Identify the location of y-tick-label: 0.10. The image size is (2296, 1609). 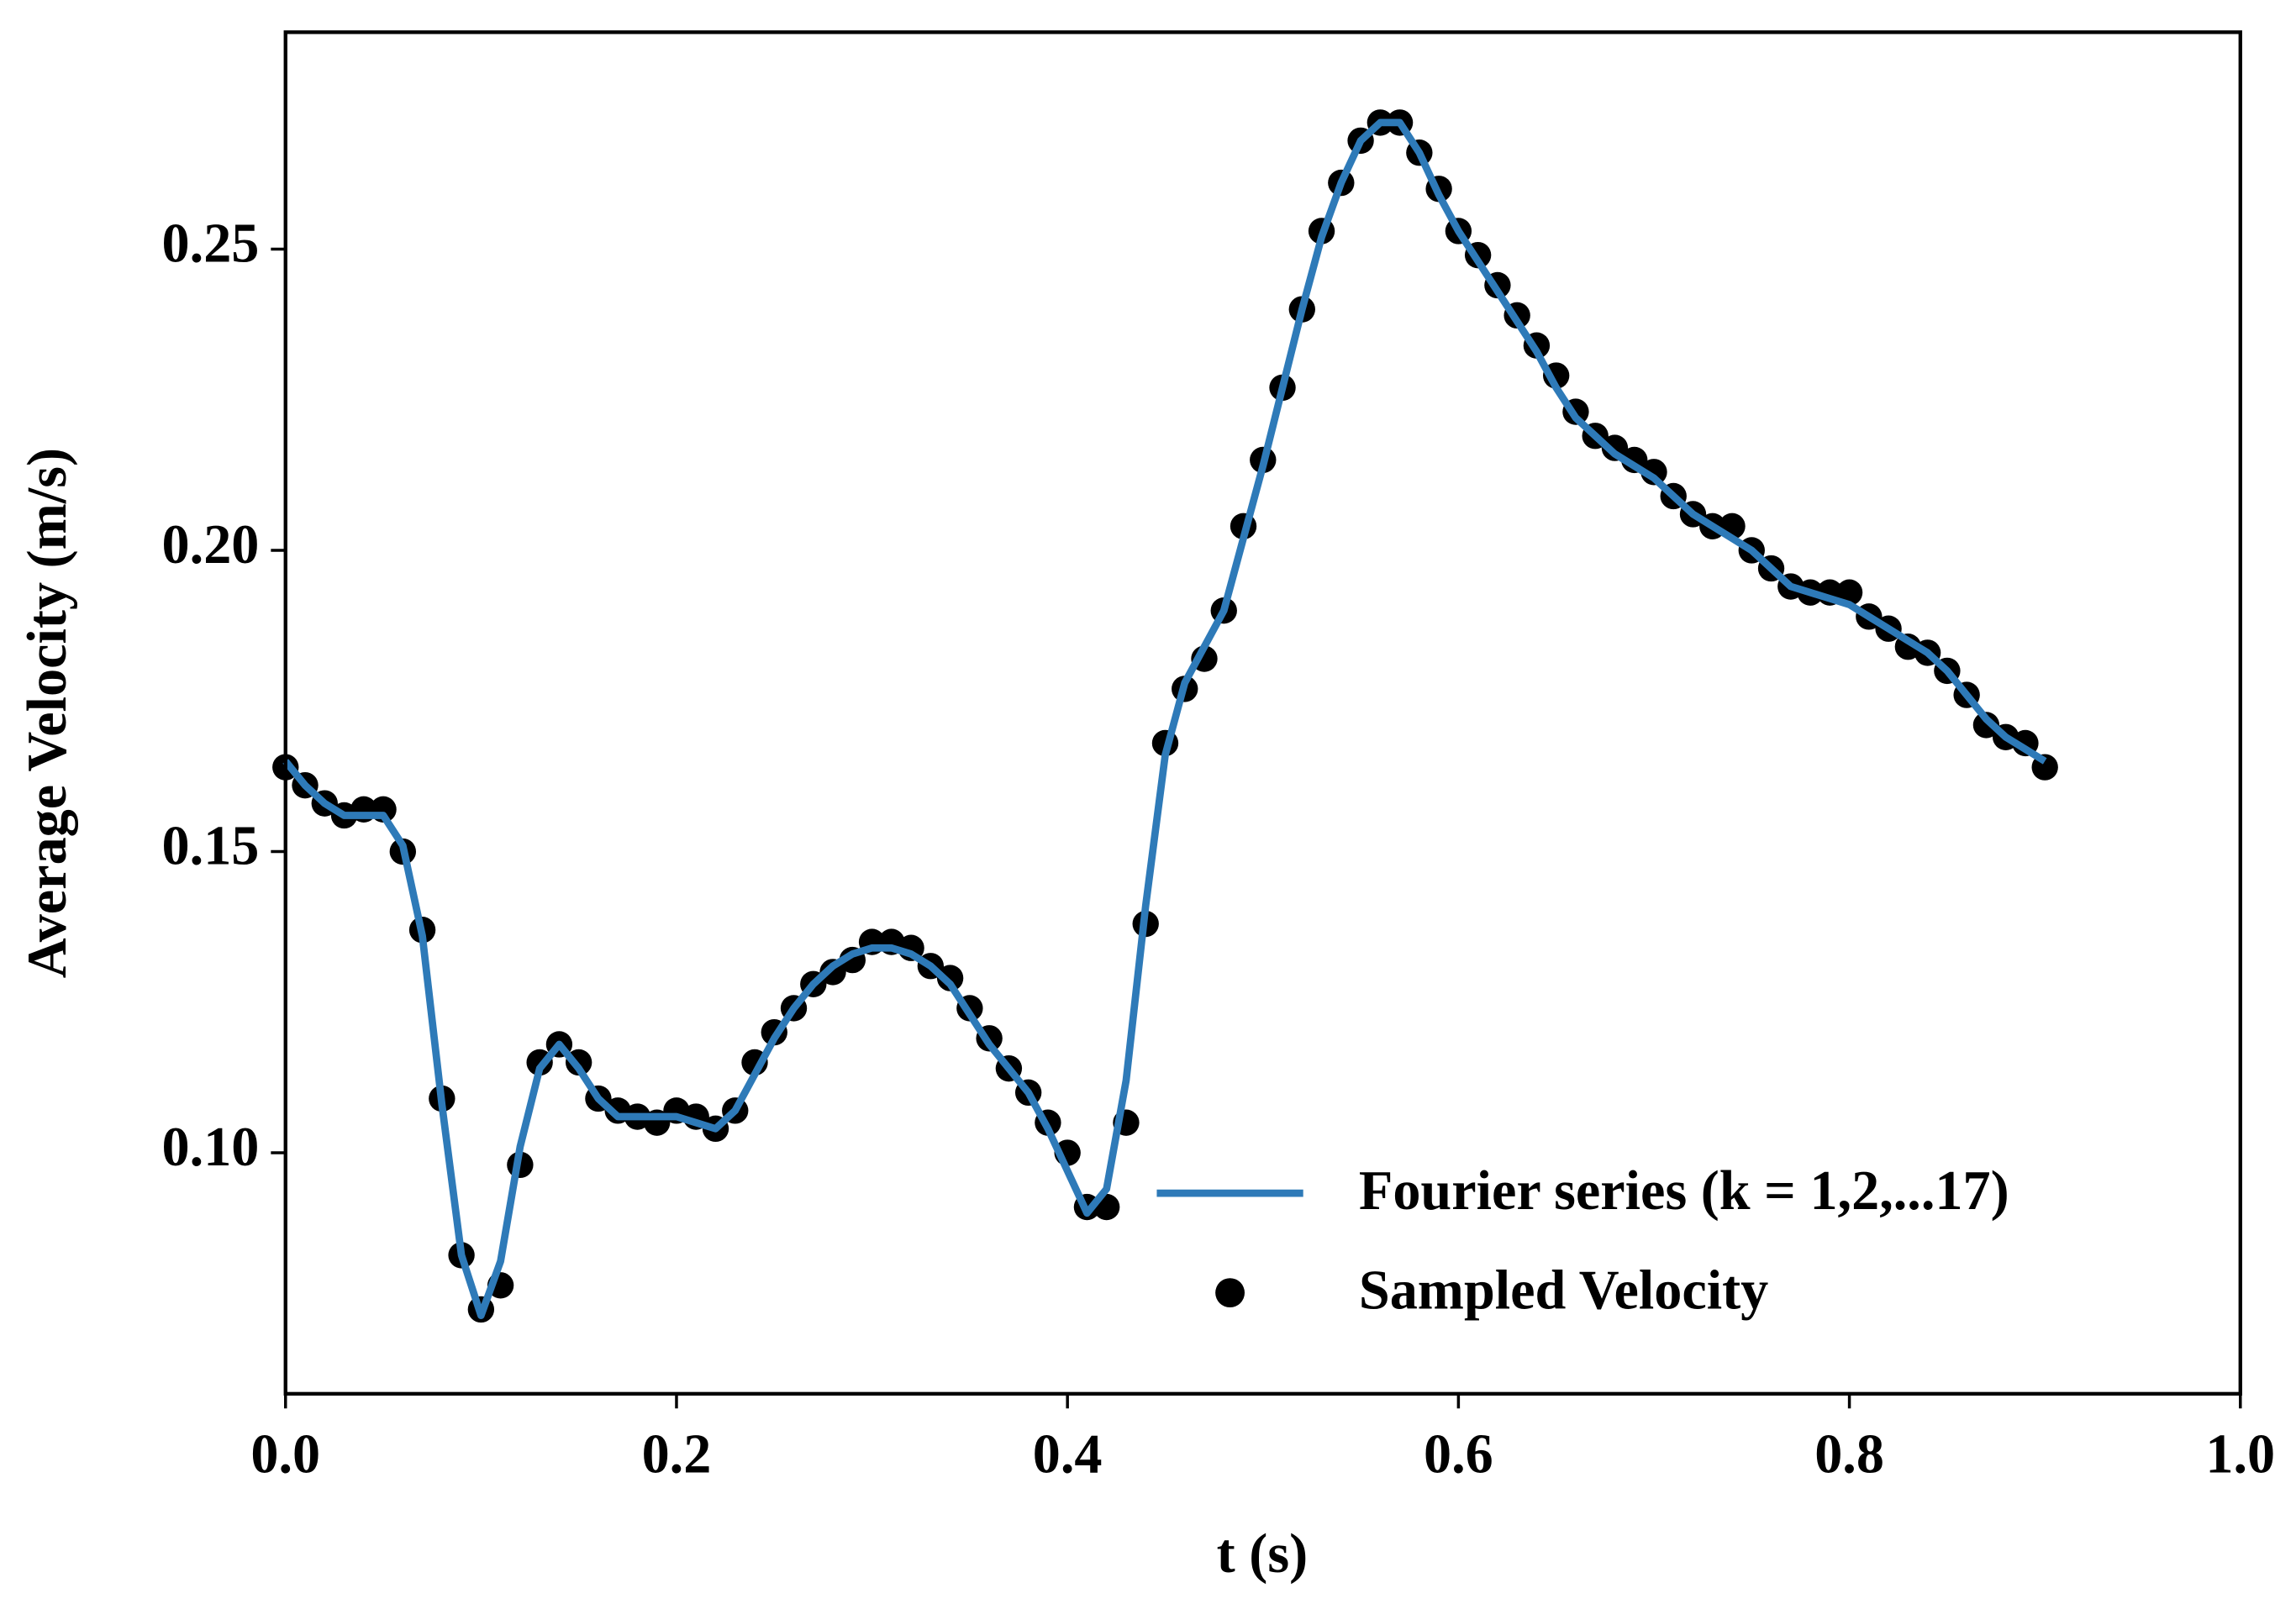
(211, 1147).